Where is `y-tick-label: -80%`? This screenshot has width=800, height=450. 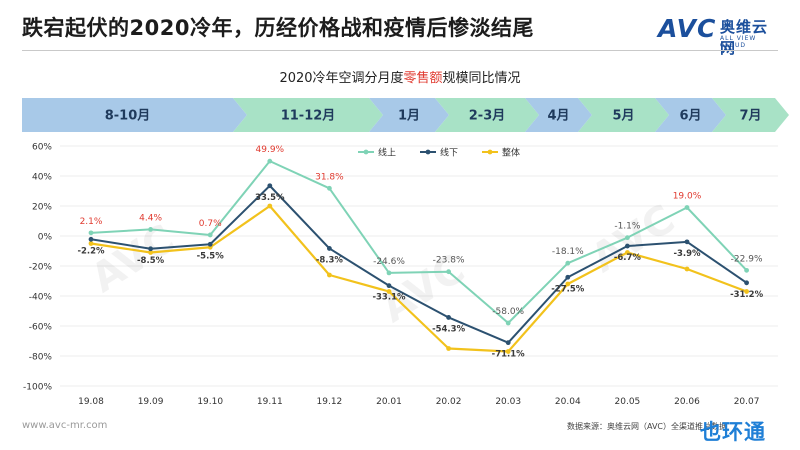
y-tick-label: -80% is located at coordinates (41, 358).